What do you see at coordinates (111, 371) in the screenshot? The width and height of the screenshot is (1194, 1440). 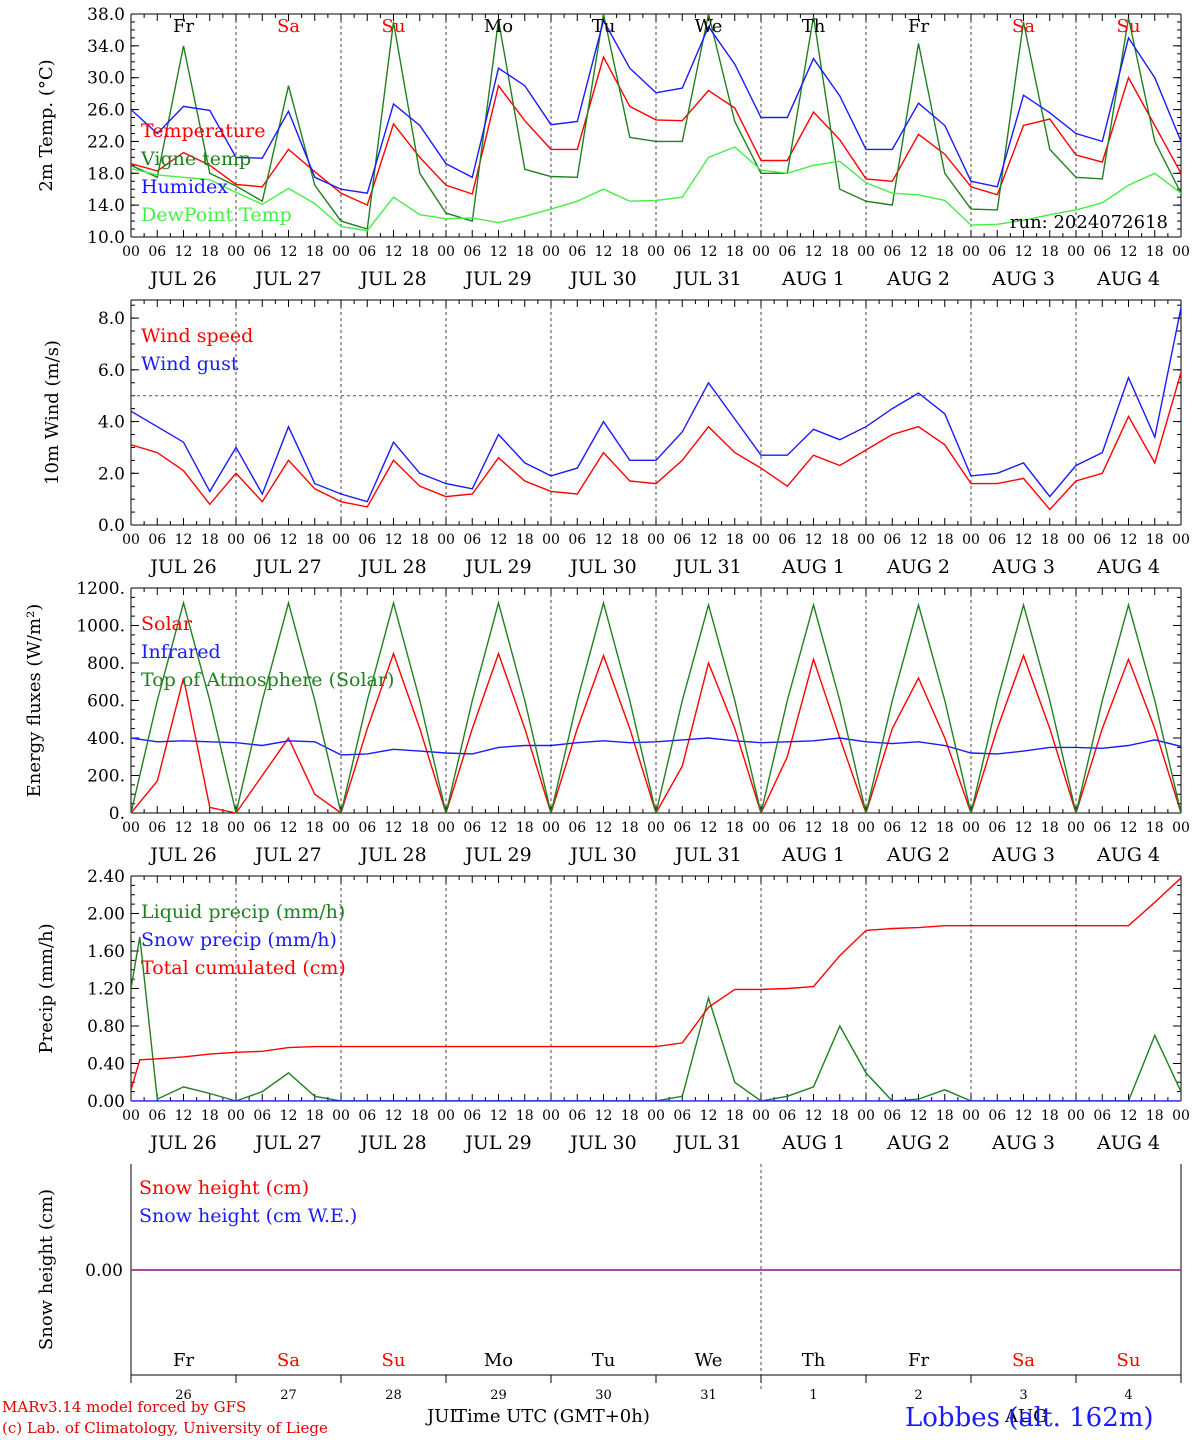 I see `y-tick-label: 6.0` at bounding box center [111, 371].